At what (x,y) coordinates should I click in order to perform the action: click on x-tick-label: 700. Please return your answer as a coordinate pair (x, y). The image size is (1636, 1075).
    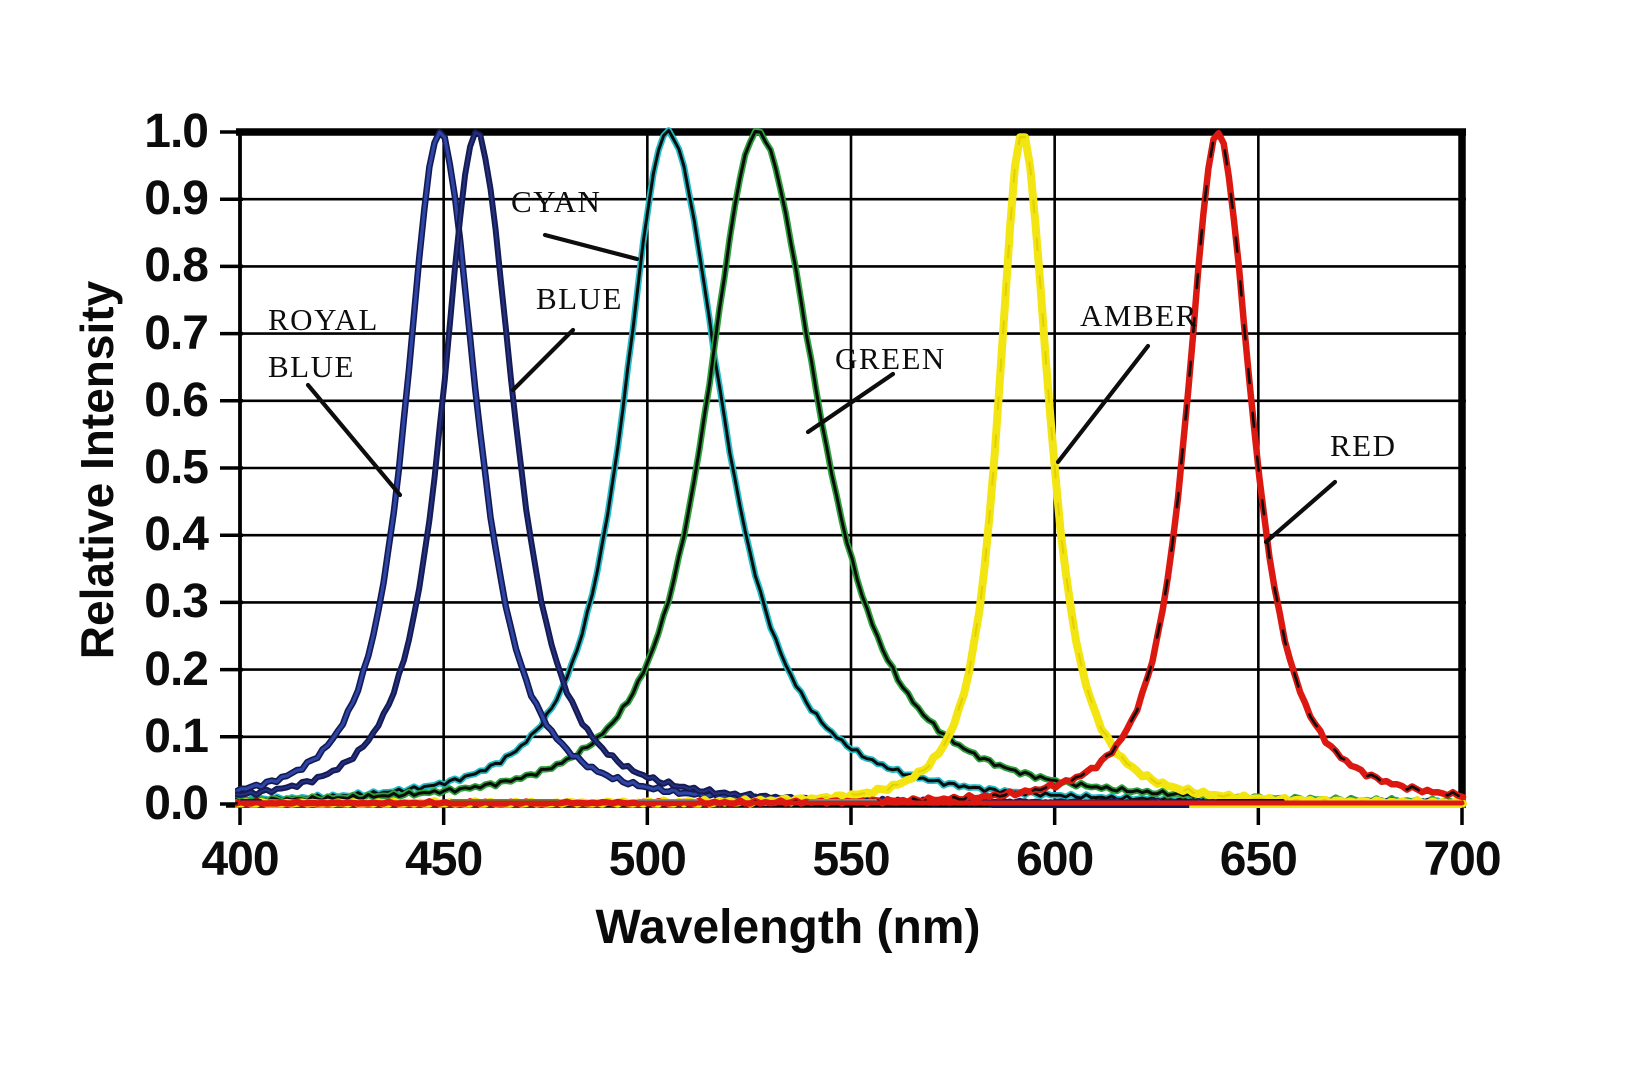
    Looking at the image, I should click on (1462, 859).